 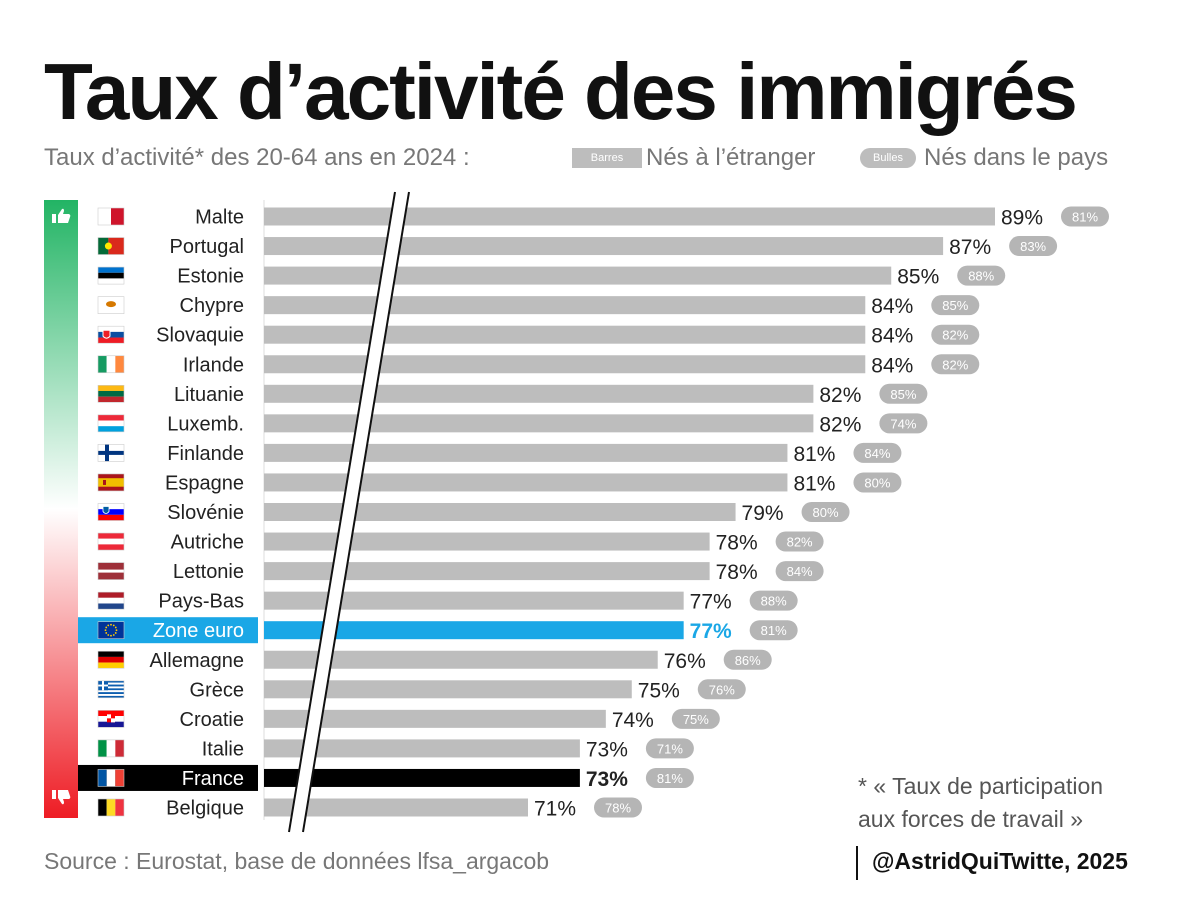 I want to click on flag-gr-icon, so click(x=111, y=689).